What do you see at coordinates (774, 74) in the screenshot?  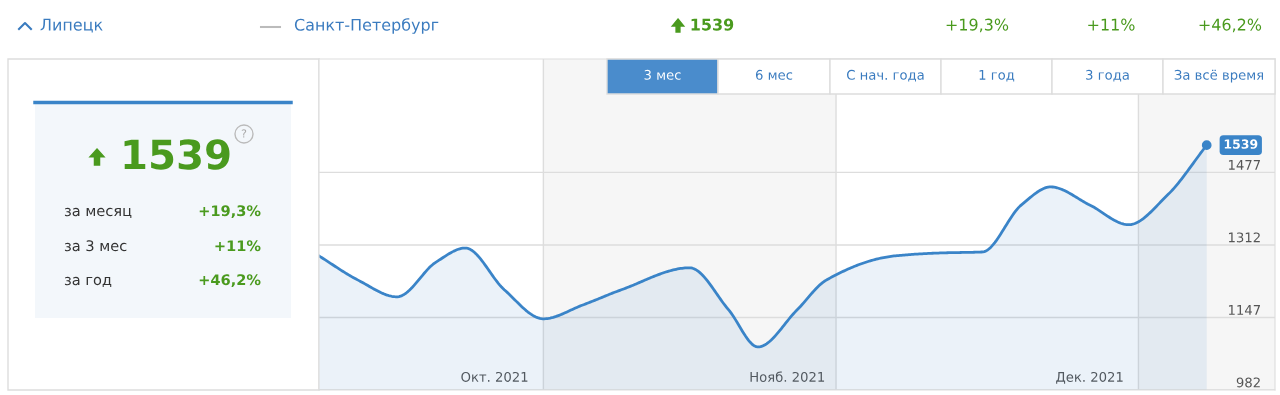 I see `annotation: 6 мес` at bounding box center [774, 74].